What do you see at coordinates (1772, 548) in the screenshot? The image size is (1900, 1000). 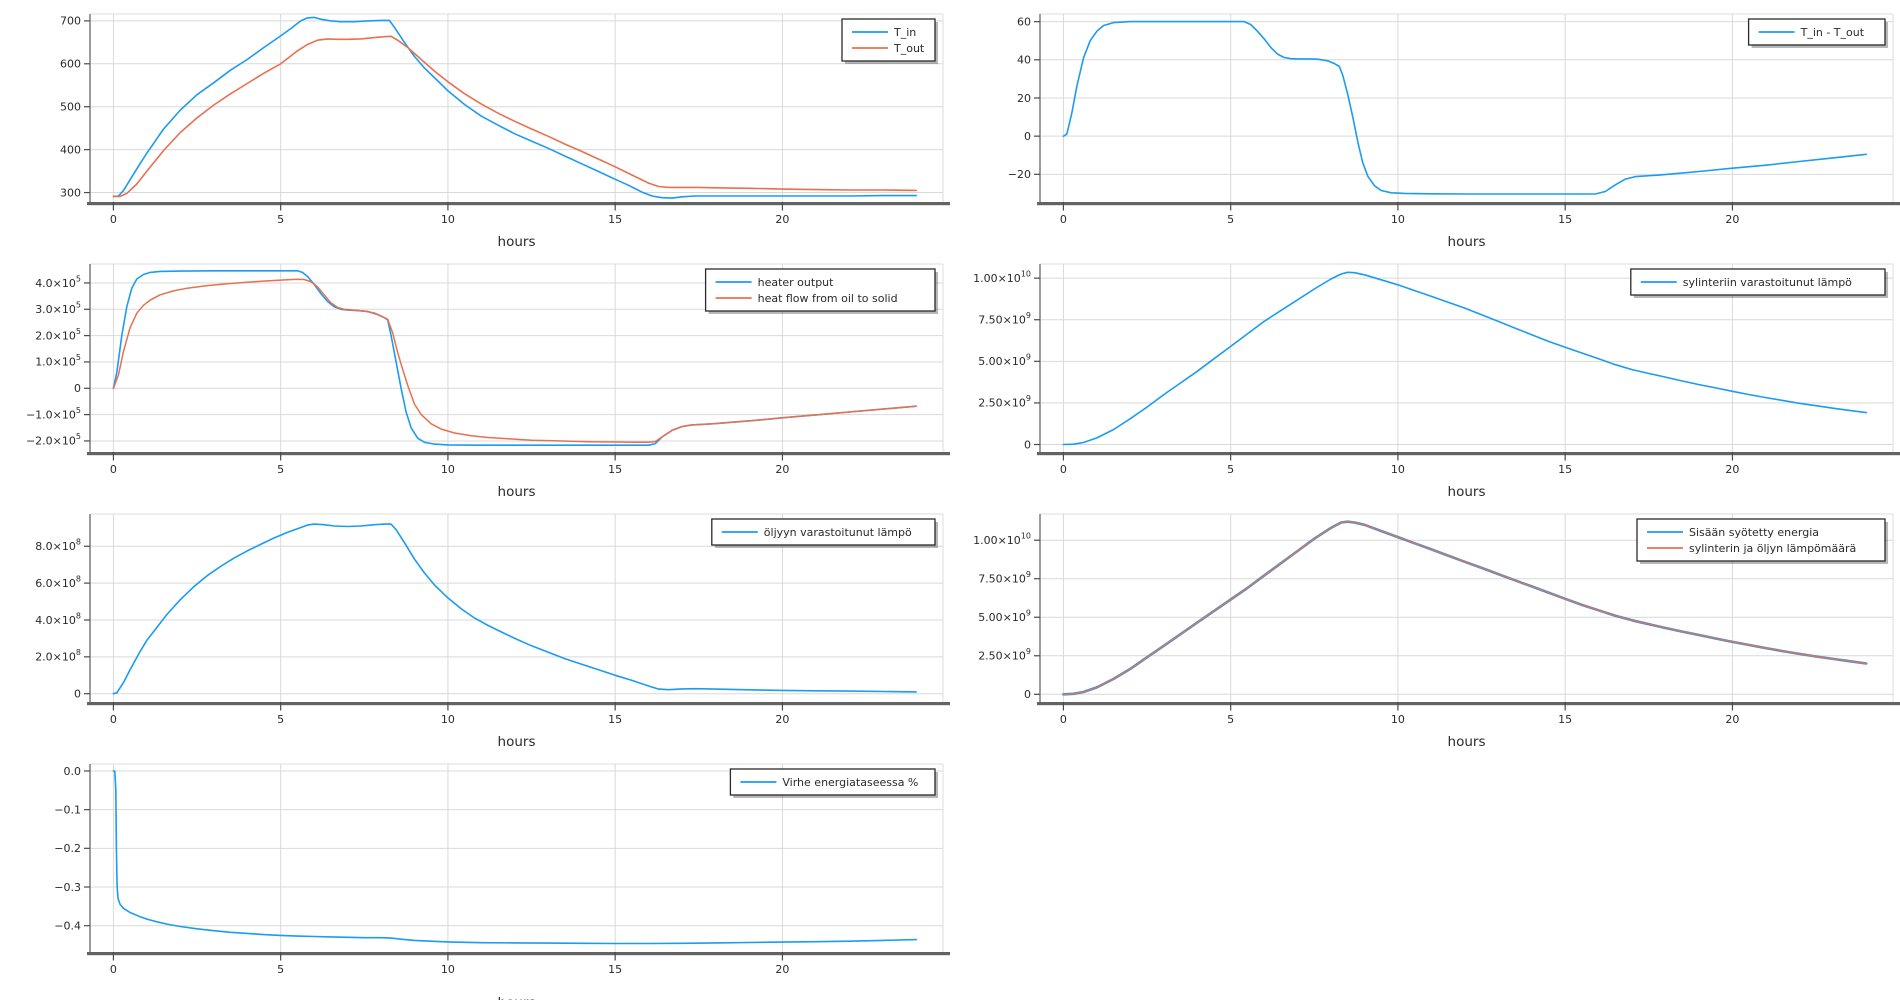 I see `legend-label: sylinterin ja öljyn lämpömäärä` at bounding box center [1772, 548].